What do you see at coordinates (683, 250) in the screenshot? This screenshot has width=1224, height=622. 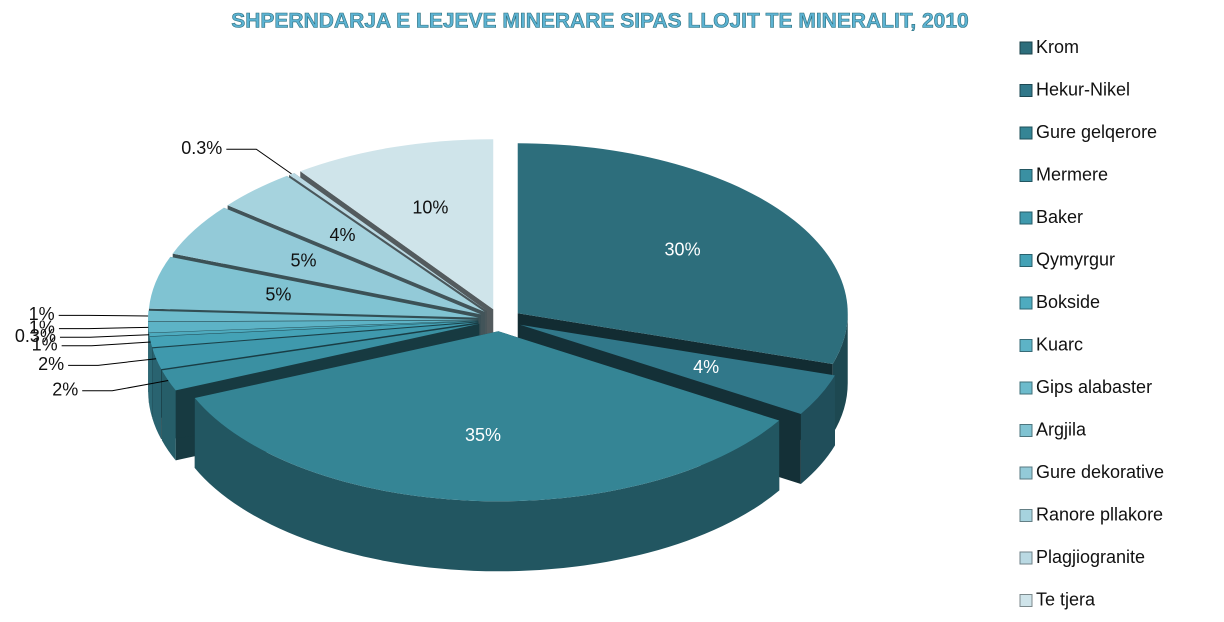 I see `data-label: 30%` at bounding box center [683, 250].